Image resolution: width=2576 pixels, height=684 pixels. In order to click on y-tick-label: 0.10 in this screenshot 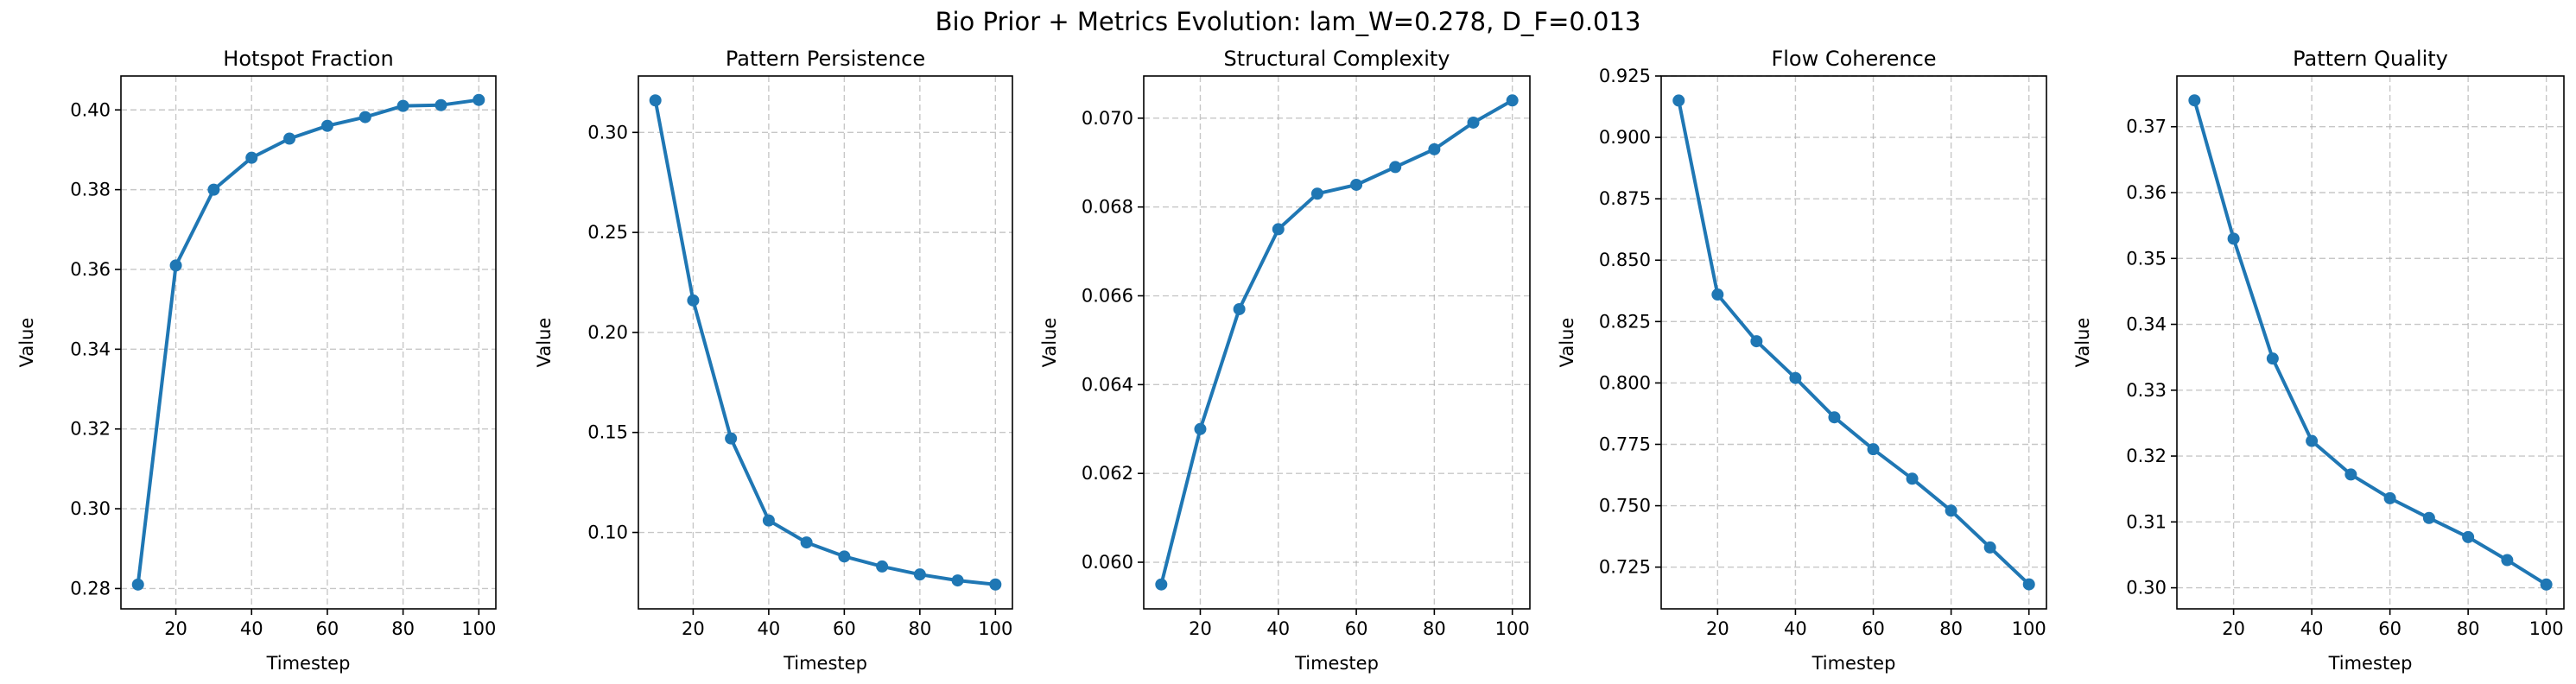, I will do `click(607, 532)`.